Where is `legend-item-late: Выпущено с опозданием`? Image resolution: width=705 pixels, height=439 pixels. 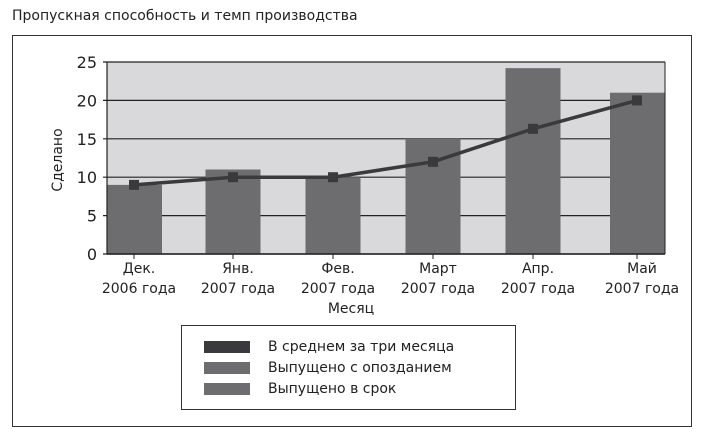
legend-item-late: Выпущено с опозданием is located at coordinates (328, 368).